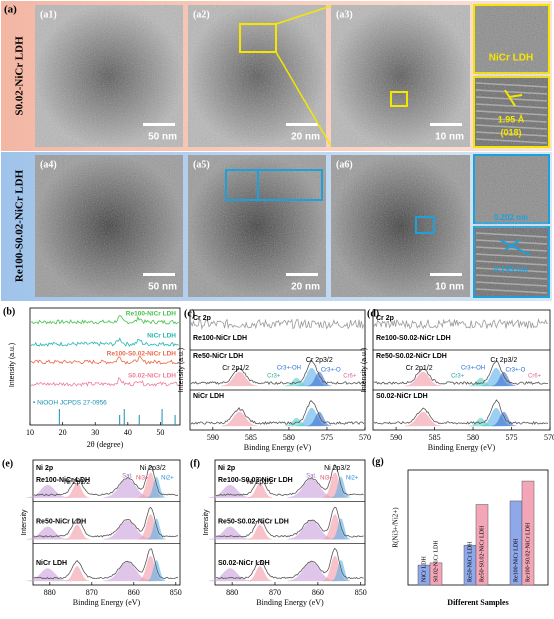 Image resolution: width=554 pixels, height=619 pixels. What do you see at coordinates (142, 479) in the screenshot?
I see `label: Ni3+` at bounding box center [142, 479].